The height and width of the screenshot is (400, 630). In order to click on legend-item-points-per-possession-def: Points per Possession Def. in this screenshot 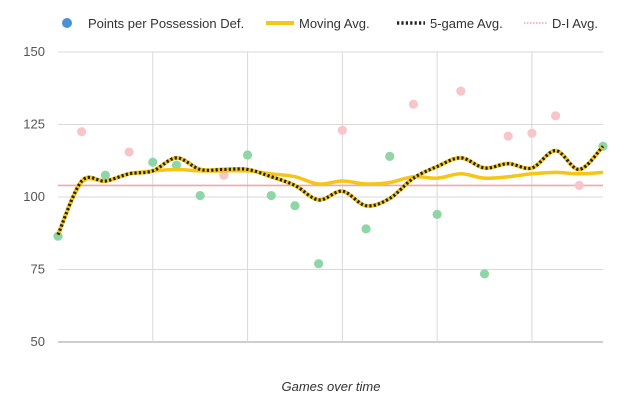, I will do `click(153, 23)`.